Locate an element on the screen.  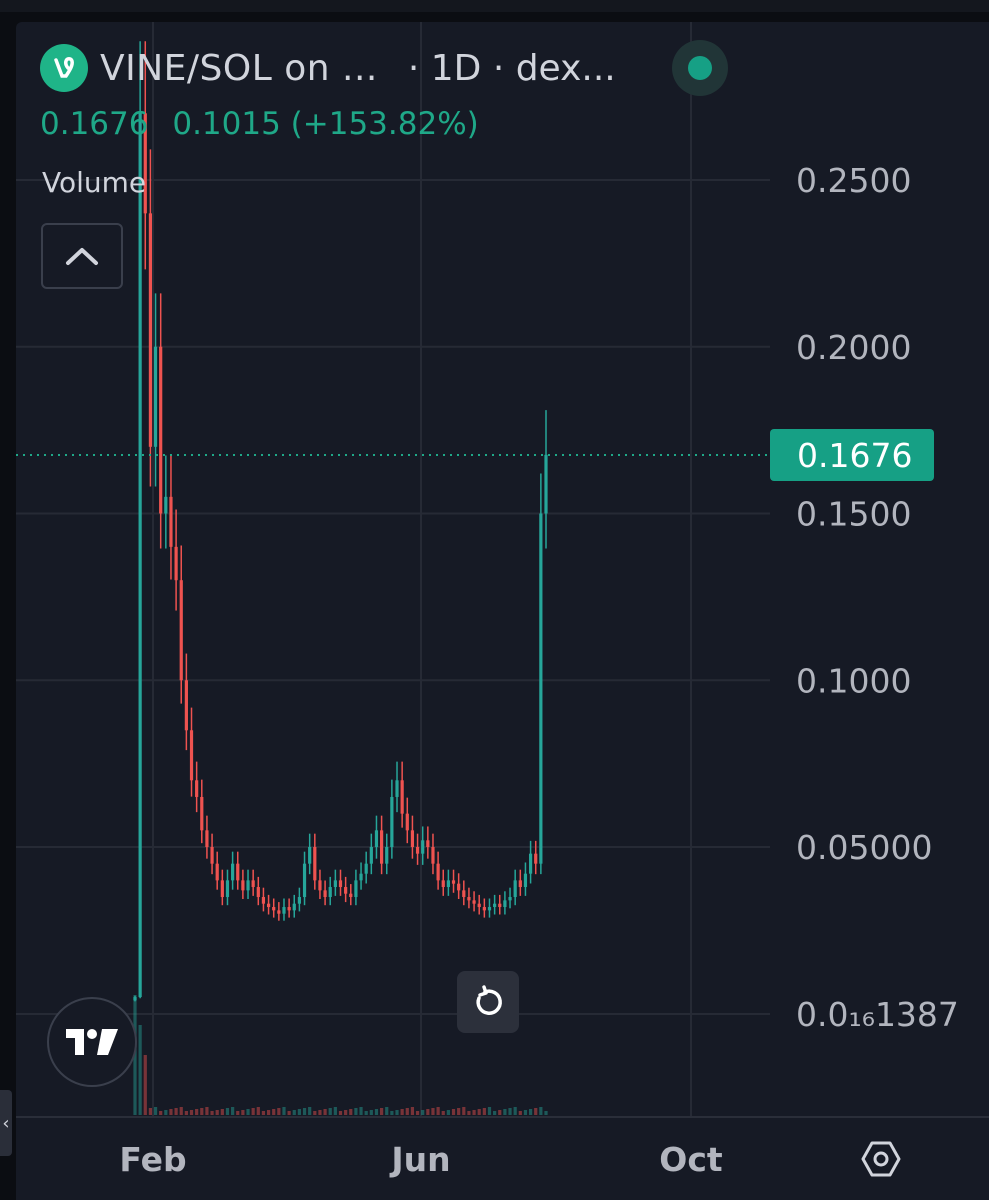
collapse-legend-button is located at coordinates (82, 256).